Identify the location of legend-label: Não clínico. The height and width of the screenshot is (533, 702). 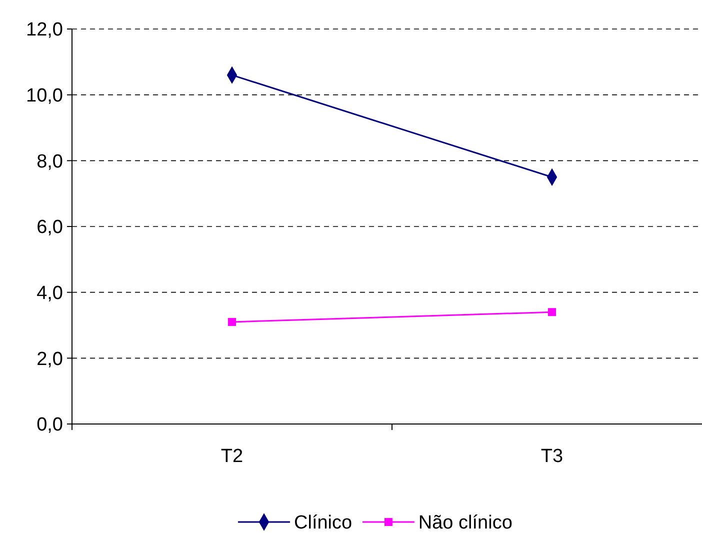
(465, 522).